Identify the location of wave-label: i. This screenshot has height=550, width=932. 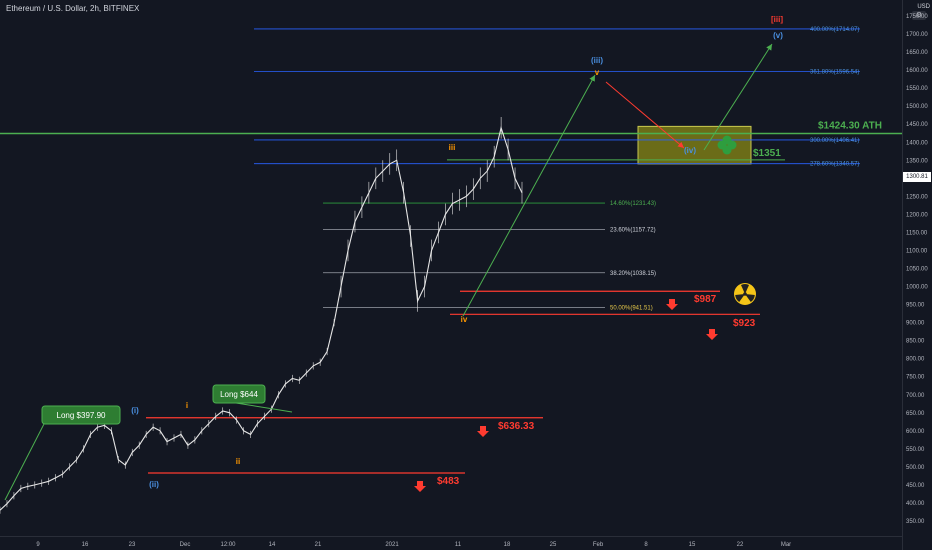
(187, 405).